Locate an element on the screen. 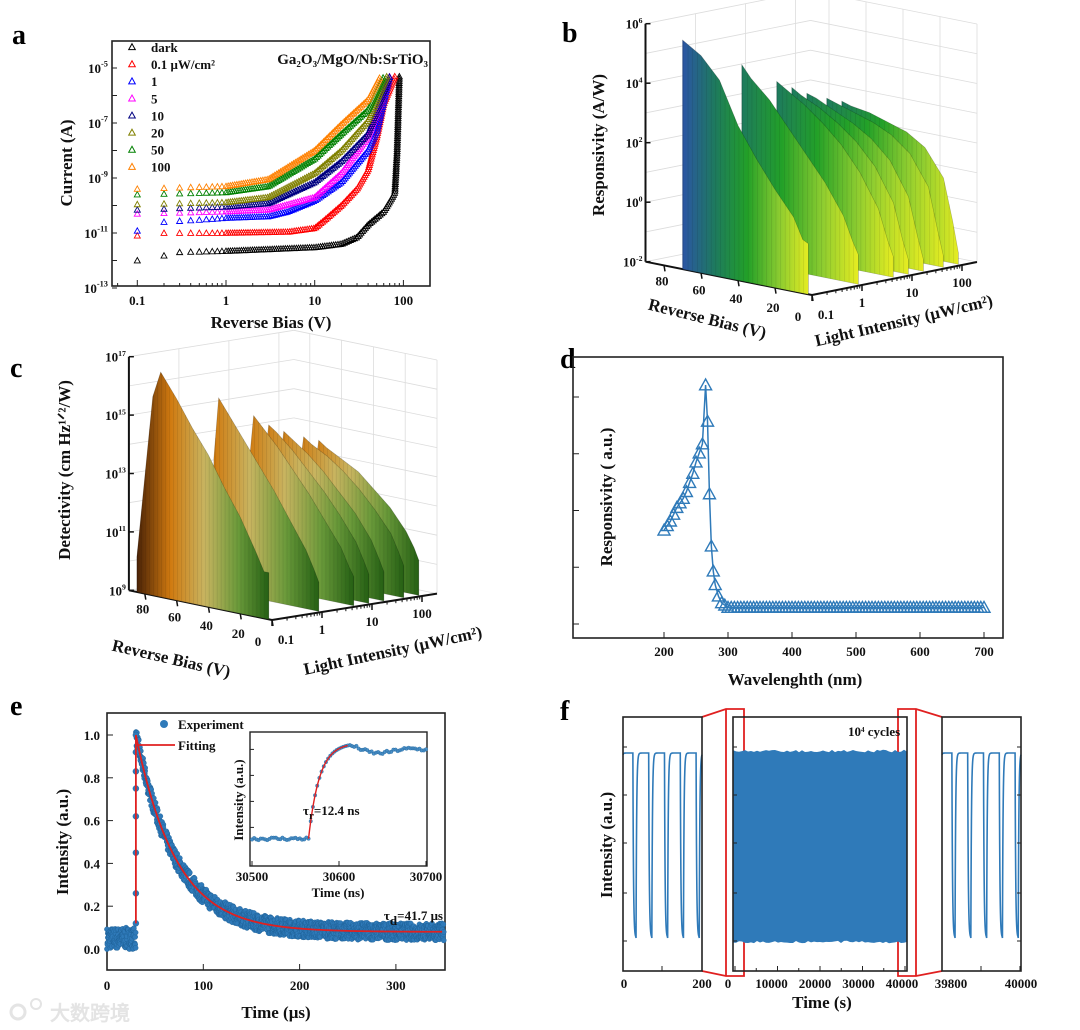  z-tick-label: 10⁴ is located at coordinates (634, 83).